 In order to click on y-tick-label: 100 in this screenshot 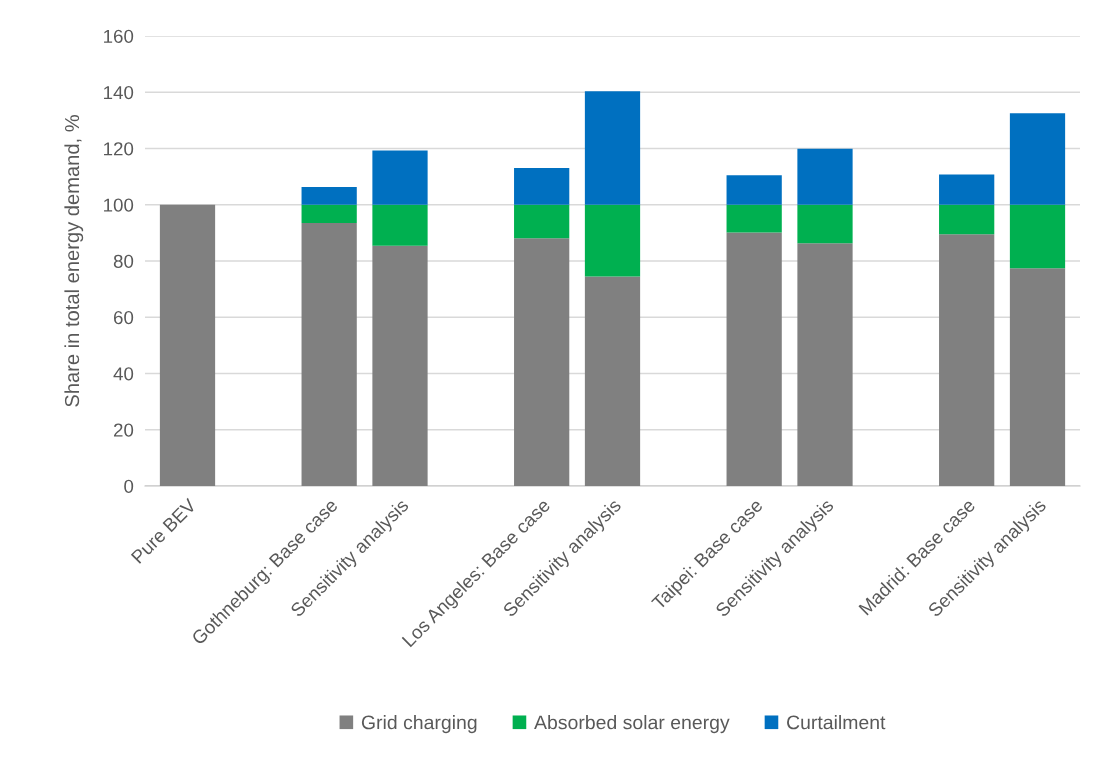, I will do `click(119, 205)`.